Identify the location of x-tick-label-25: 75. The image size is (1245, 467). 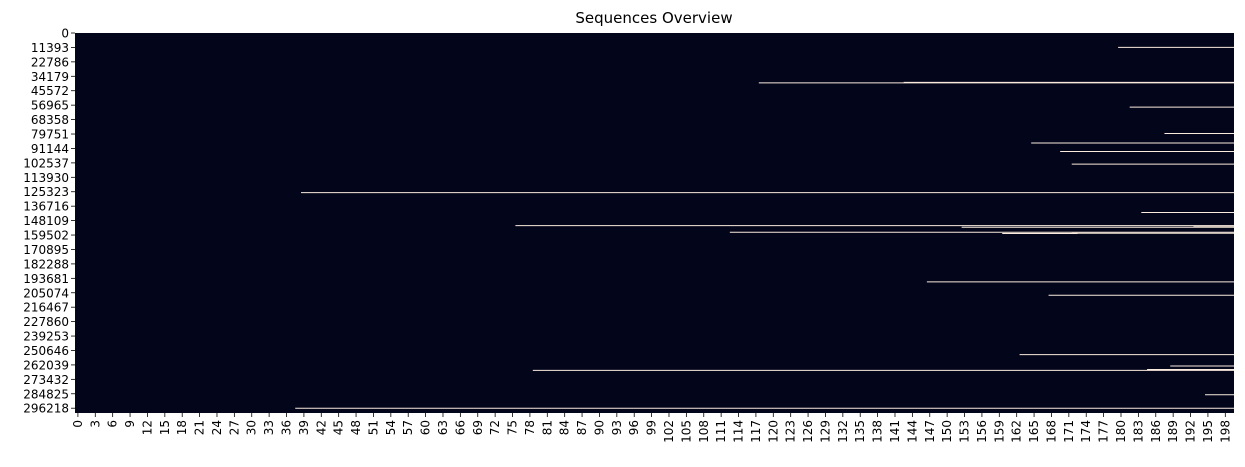
(513, 427).